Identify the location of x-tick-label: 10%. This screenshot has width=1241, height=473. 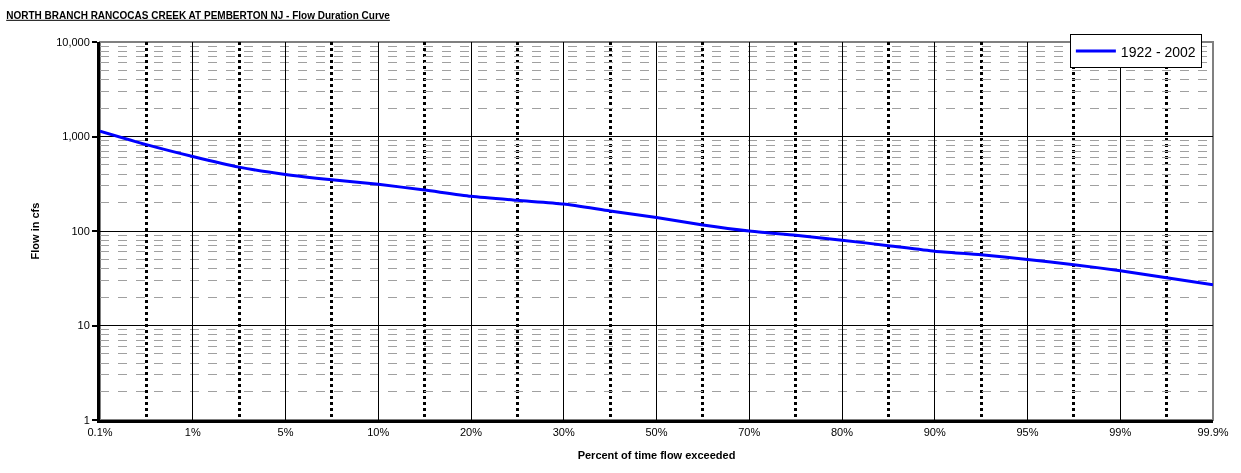
(378, 432).